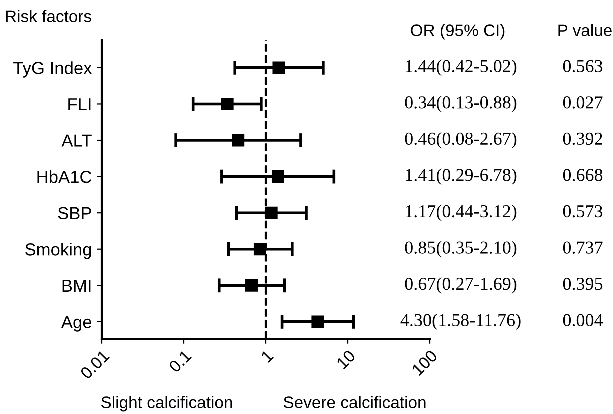 This screenshot has height=414, width=613. What do you see at coordinates (583, 66) in the screenshot?
I see `text: 0.563` at bounding box center [583, 66].